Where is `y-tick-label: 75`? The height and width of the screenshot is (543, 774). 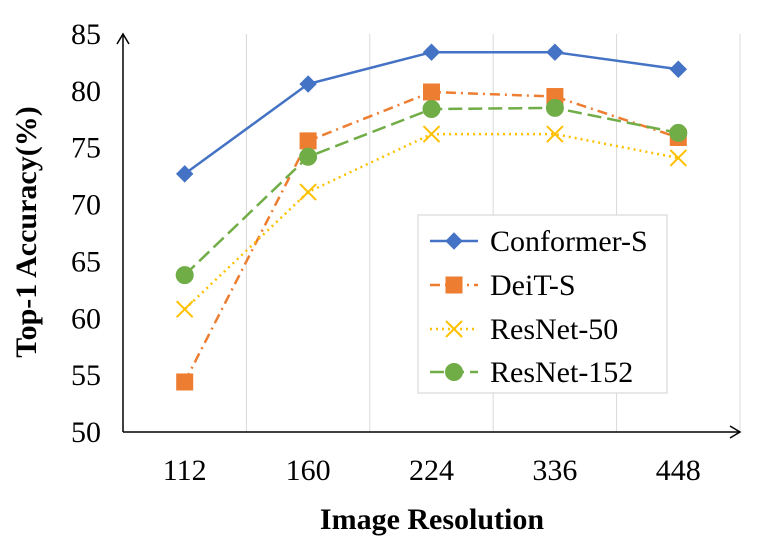 y-tick-label: 75 is located at coordinates (86, 148).